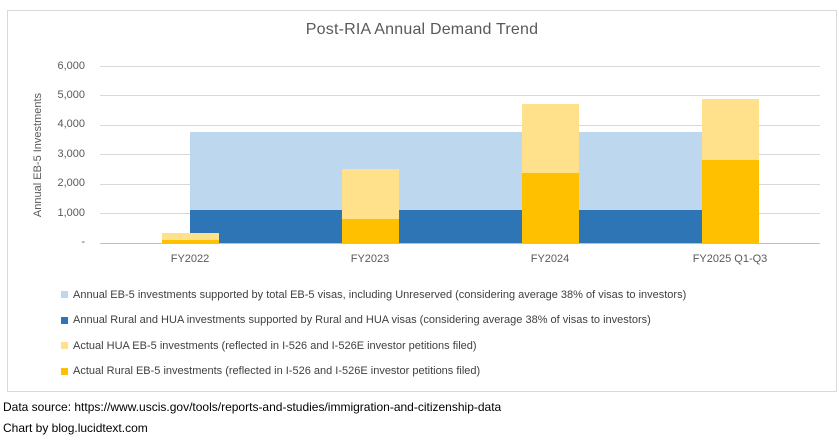 The image size is (839, 442). I want to click on y-tick-label: -, so click(83, 242).